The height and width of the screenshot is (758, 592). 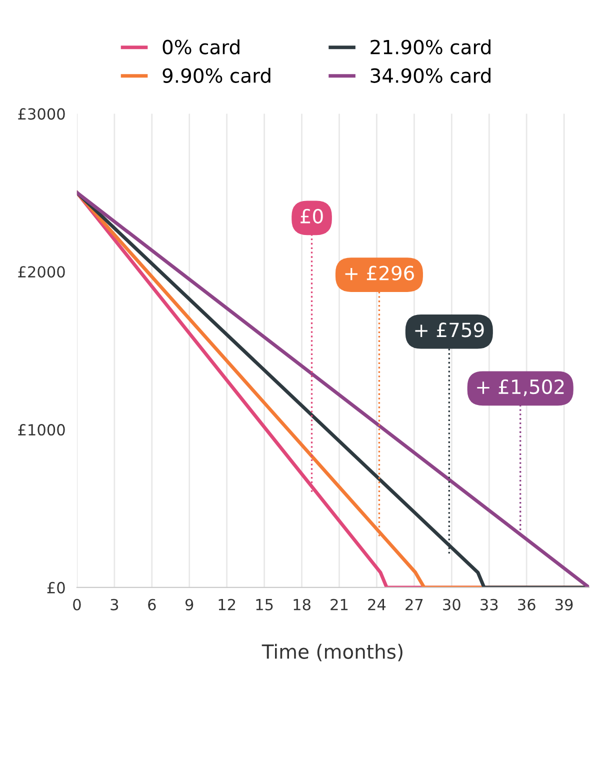 What do you see at coordinates (489, 604) in the screenshot?
I see `x-tick-label: 33` at bounding box center [489, 604].